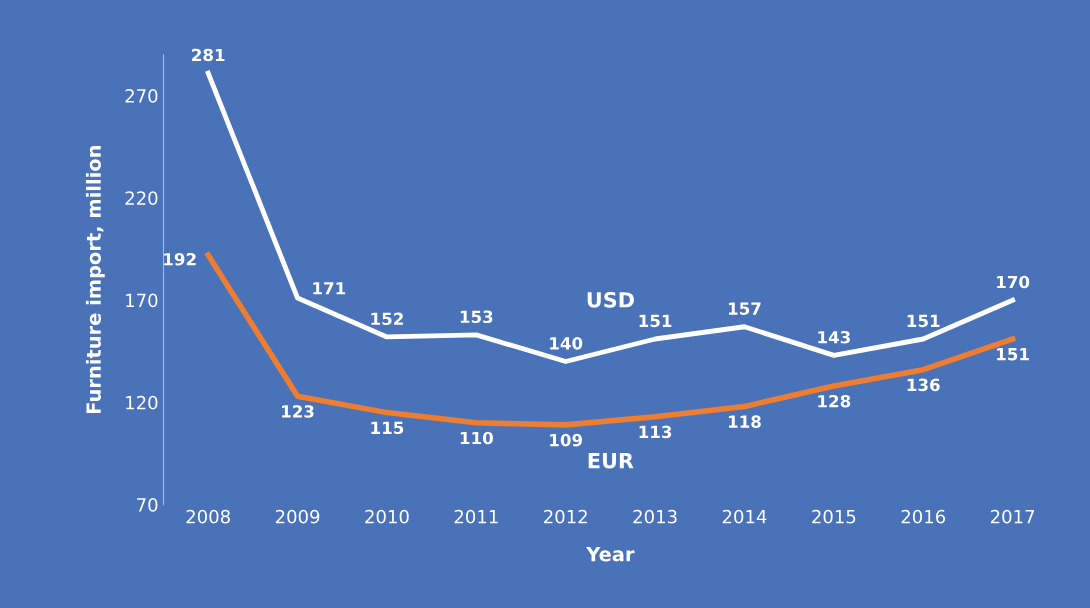 This screenshot has height=608, width=1090. What do you see at coordinates (142, 402) in the screenshot?
I see `y-tick-label: 120` at bounding box center [142, 402].